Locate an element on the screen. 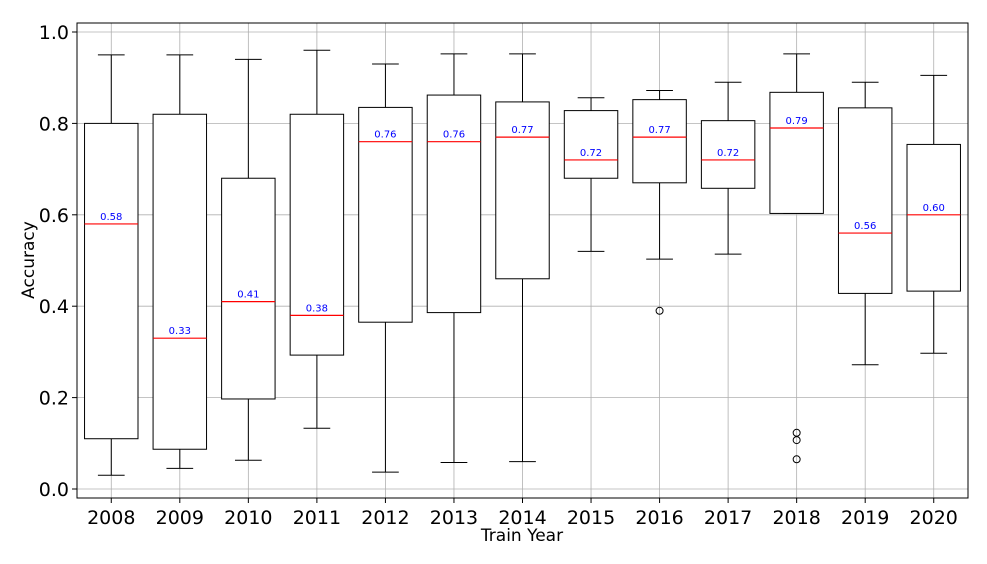 The image size is (987, 564). x-tick-label: 2017 is located at coordinates (728, 518).